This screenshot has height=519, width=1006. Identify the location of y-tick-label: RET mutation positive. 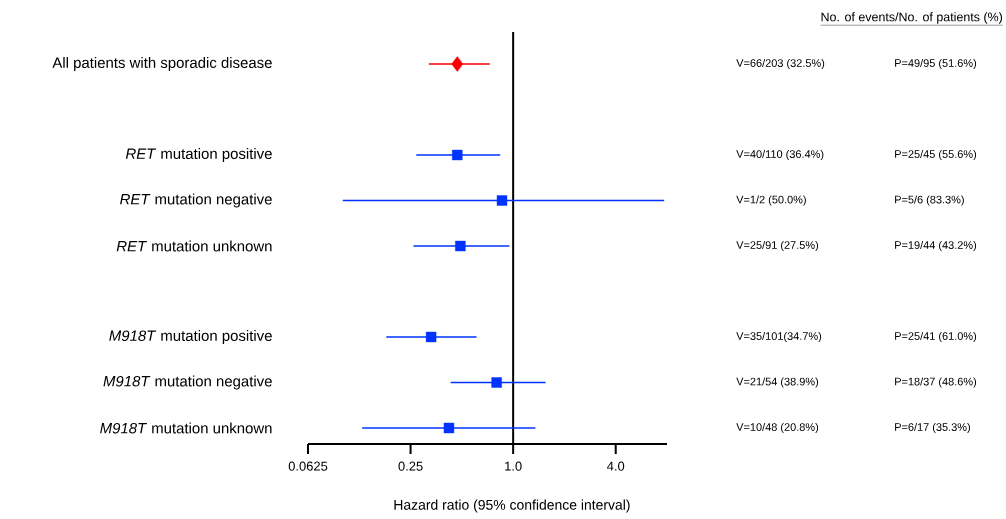
(198, 155).